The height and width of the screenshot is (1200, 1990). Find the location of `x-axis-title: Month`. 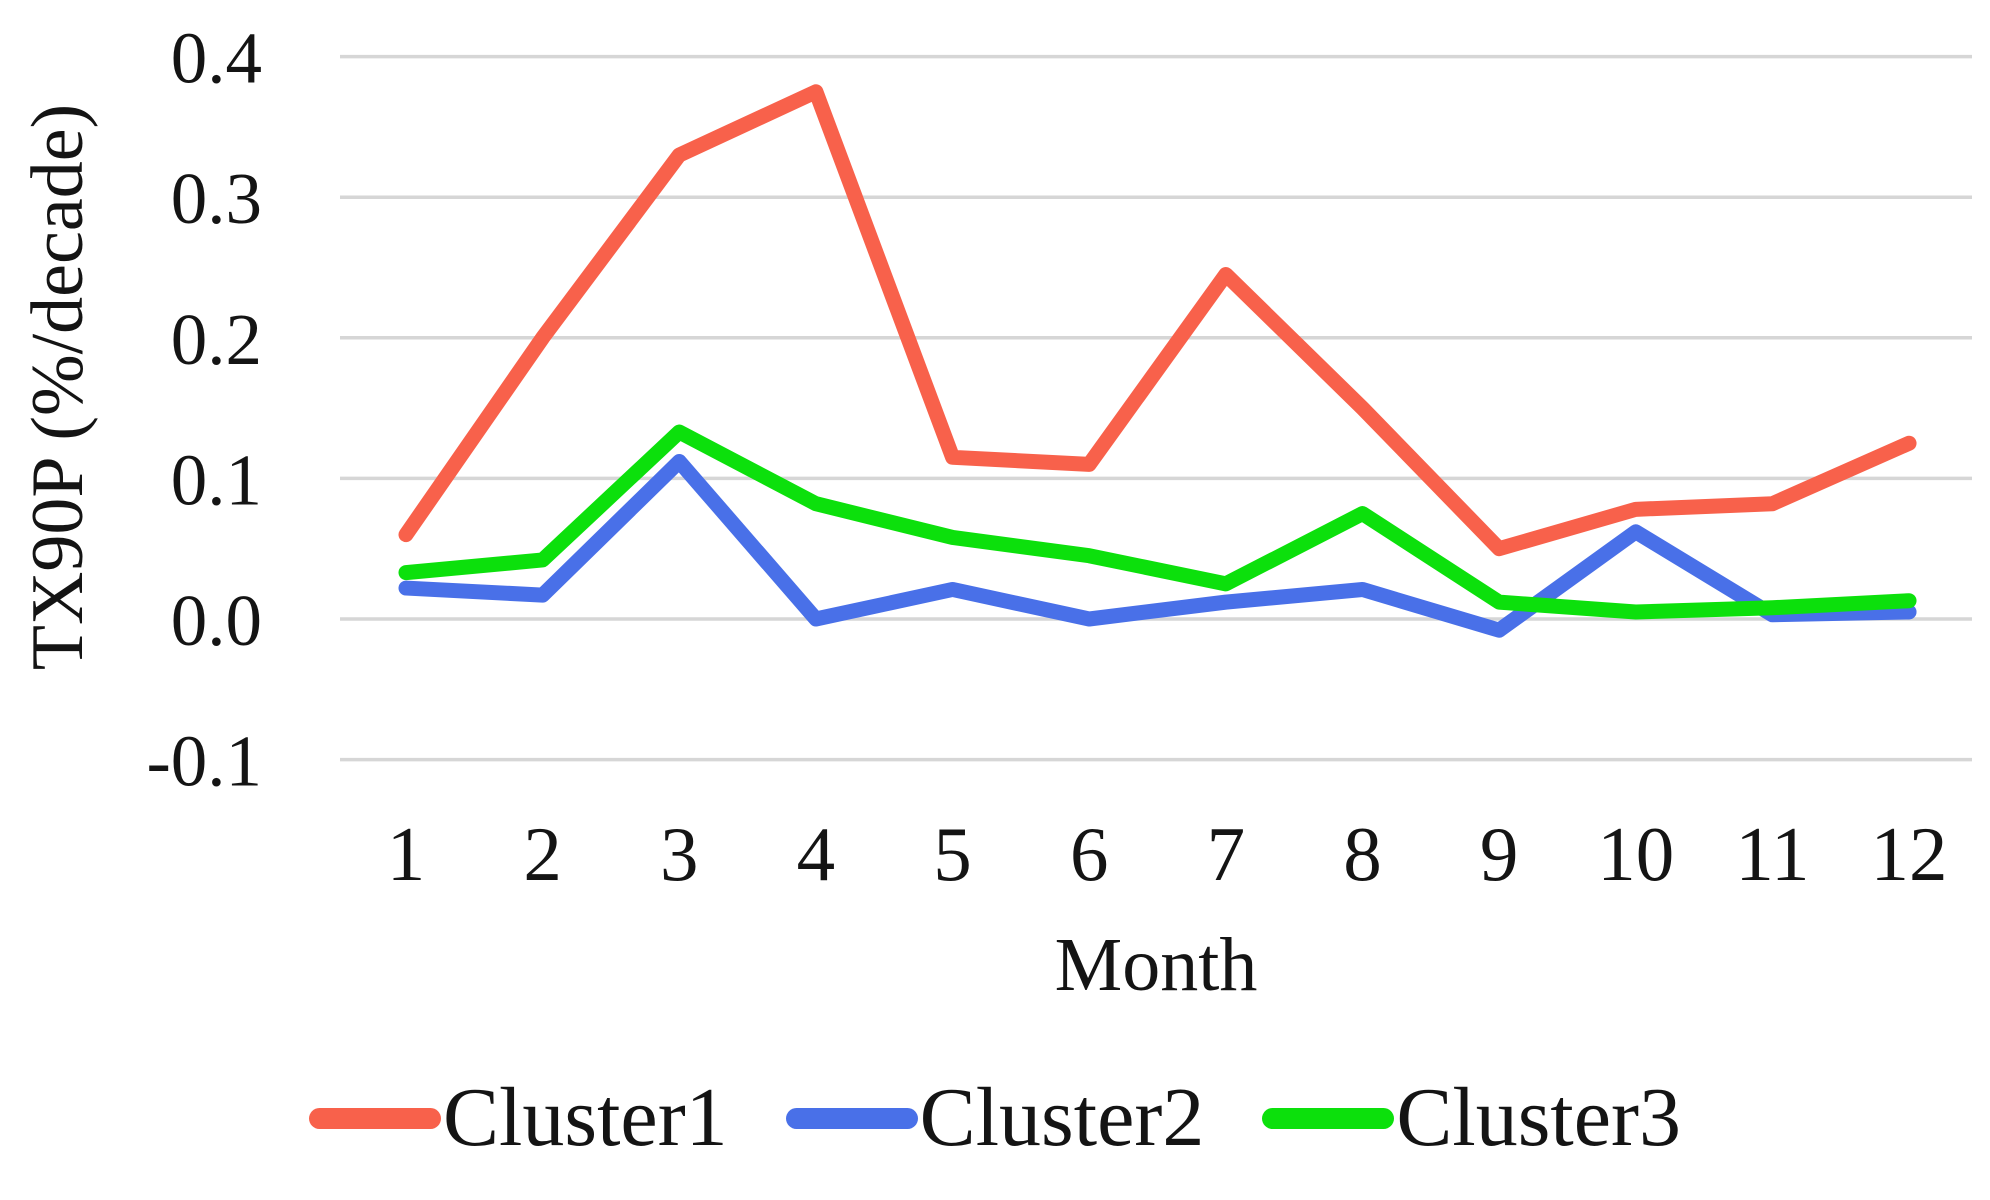

x-axis-title: Month is located at coordinates (1156, 965).